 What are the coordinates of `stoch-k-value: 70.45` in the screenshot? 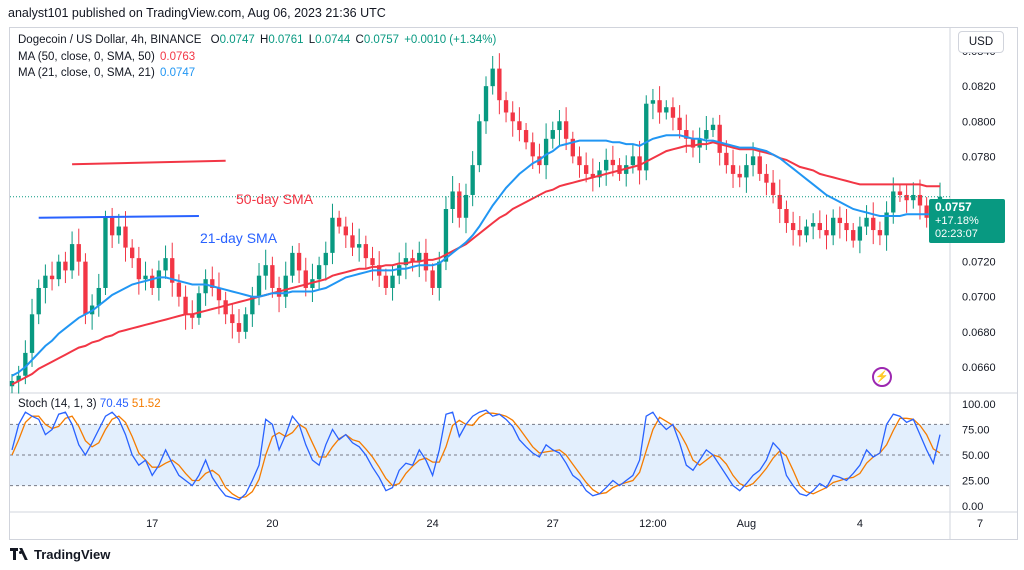 It's located at (114, 404).